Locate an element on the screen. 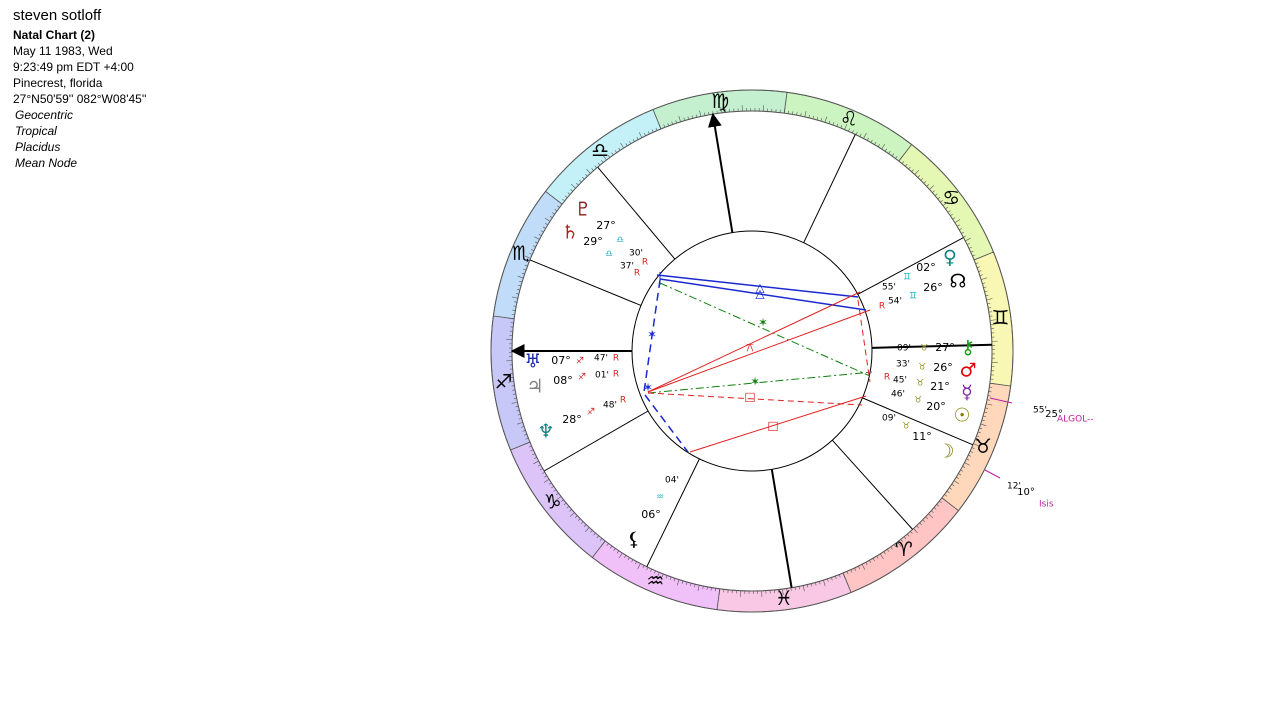 The image size is (1267, 702). chart-time: 9:23:49 pm EDT +4:00 is located at coordinates (73, 67).